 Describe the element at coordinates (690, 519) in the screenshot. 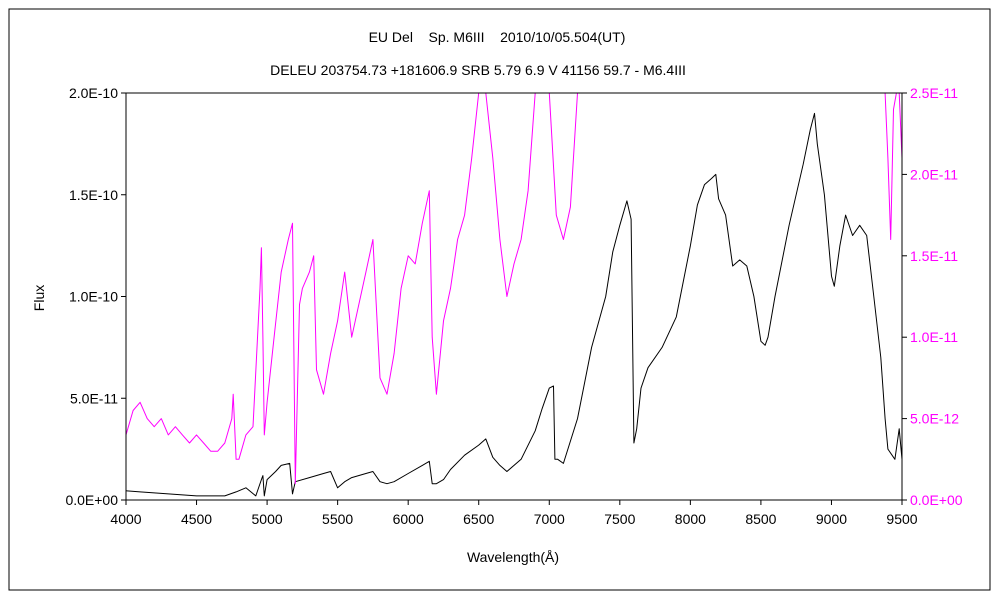

I see `x-tick-label: 8000` at that location.